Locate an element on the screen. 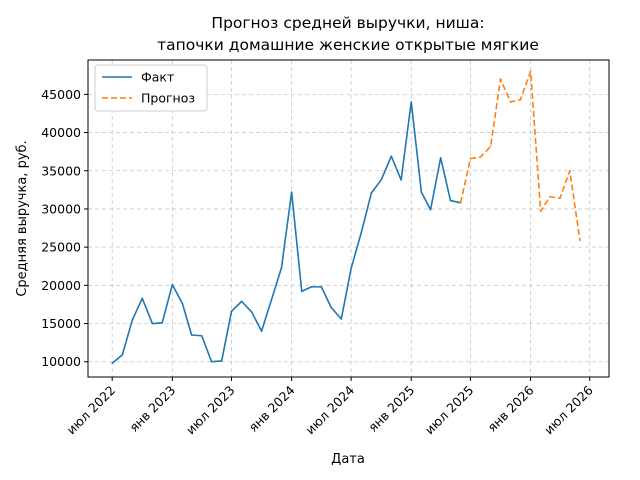  x-axis-label: Дата is located at coordinates (348, 459).